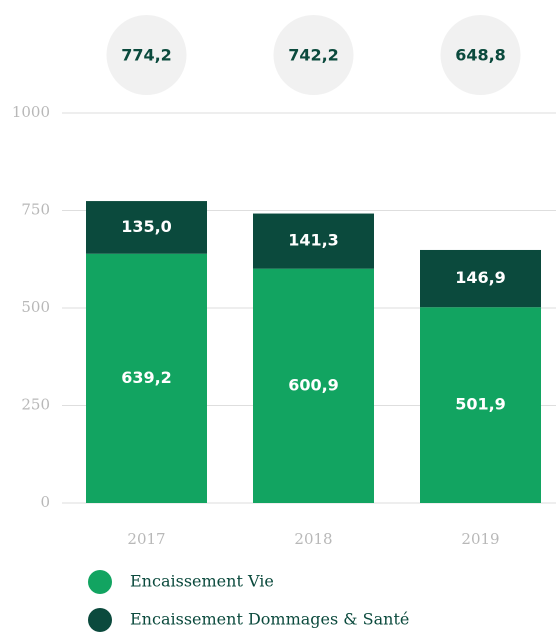  Describe the element at coordinates (45, 502) in the screenshot. I see `y-tick-label: 0` at that location.